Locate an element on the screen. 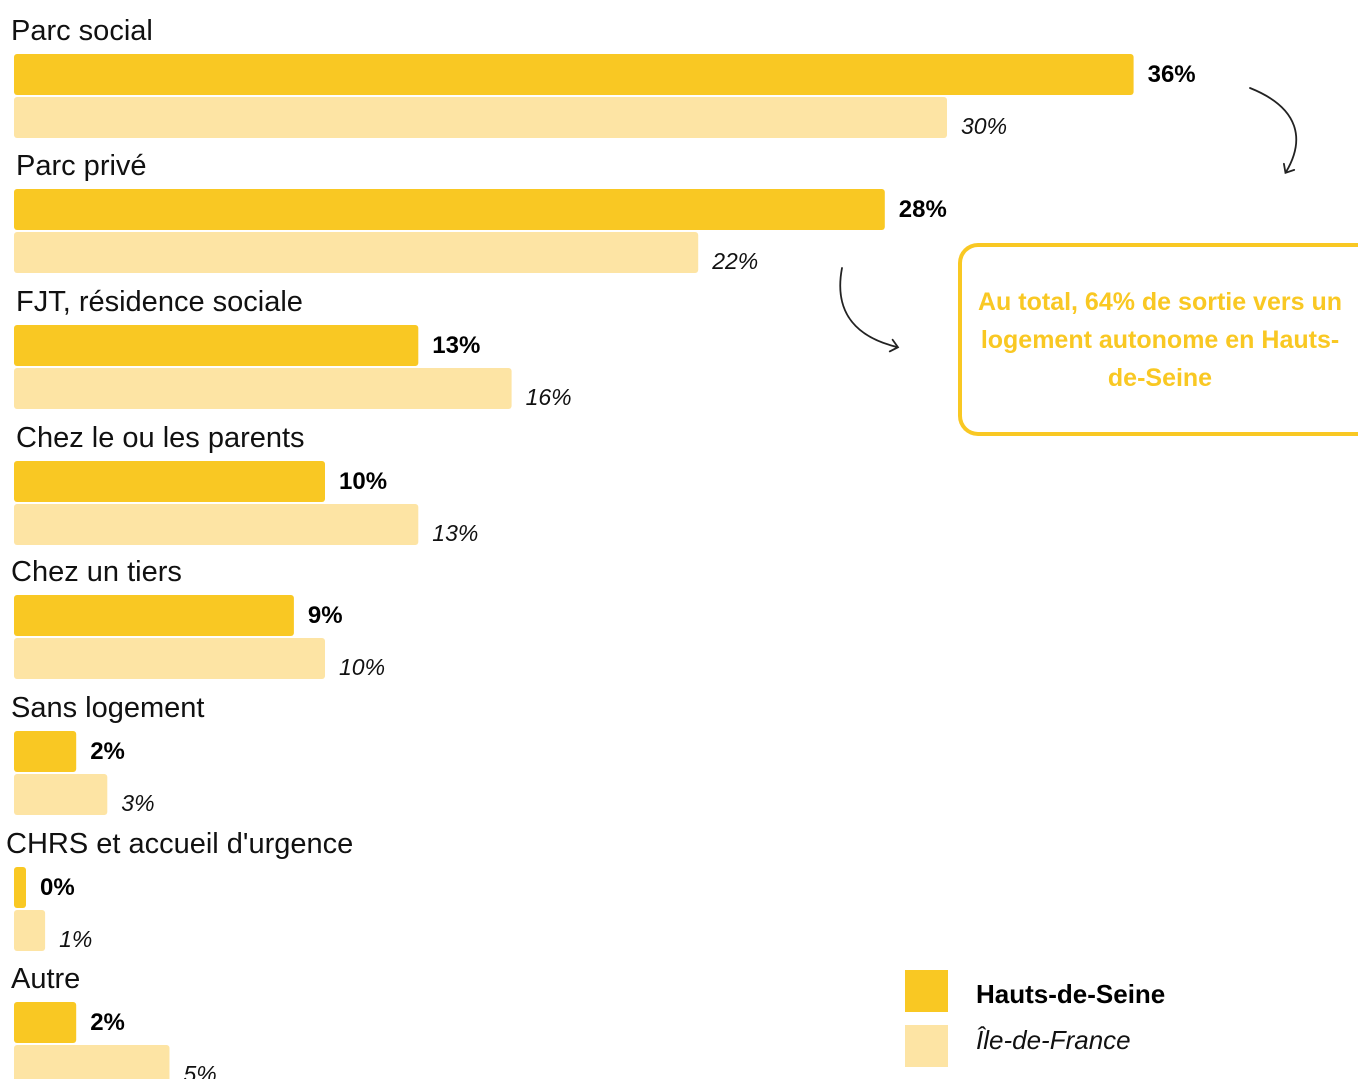 This screenshot has width=1358, height=1079. bar-hauts-de-seine-chez-un-tiers is located at coordinates (154, 615).